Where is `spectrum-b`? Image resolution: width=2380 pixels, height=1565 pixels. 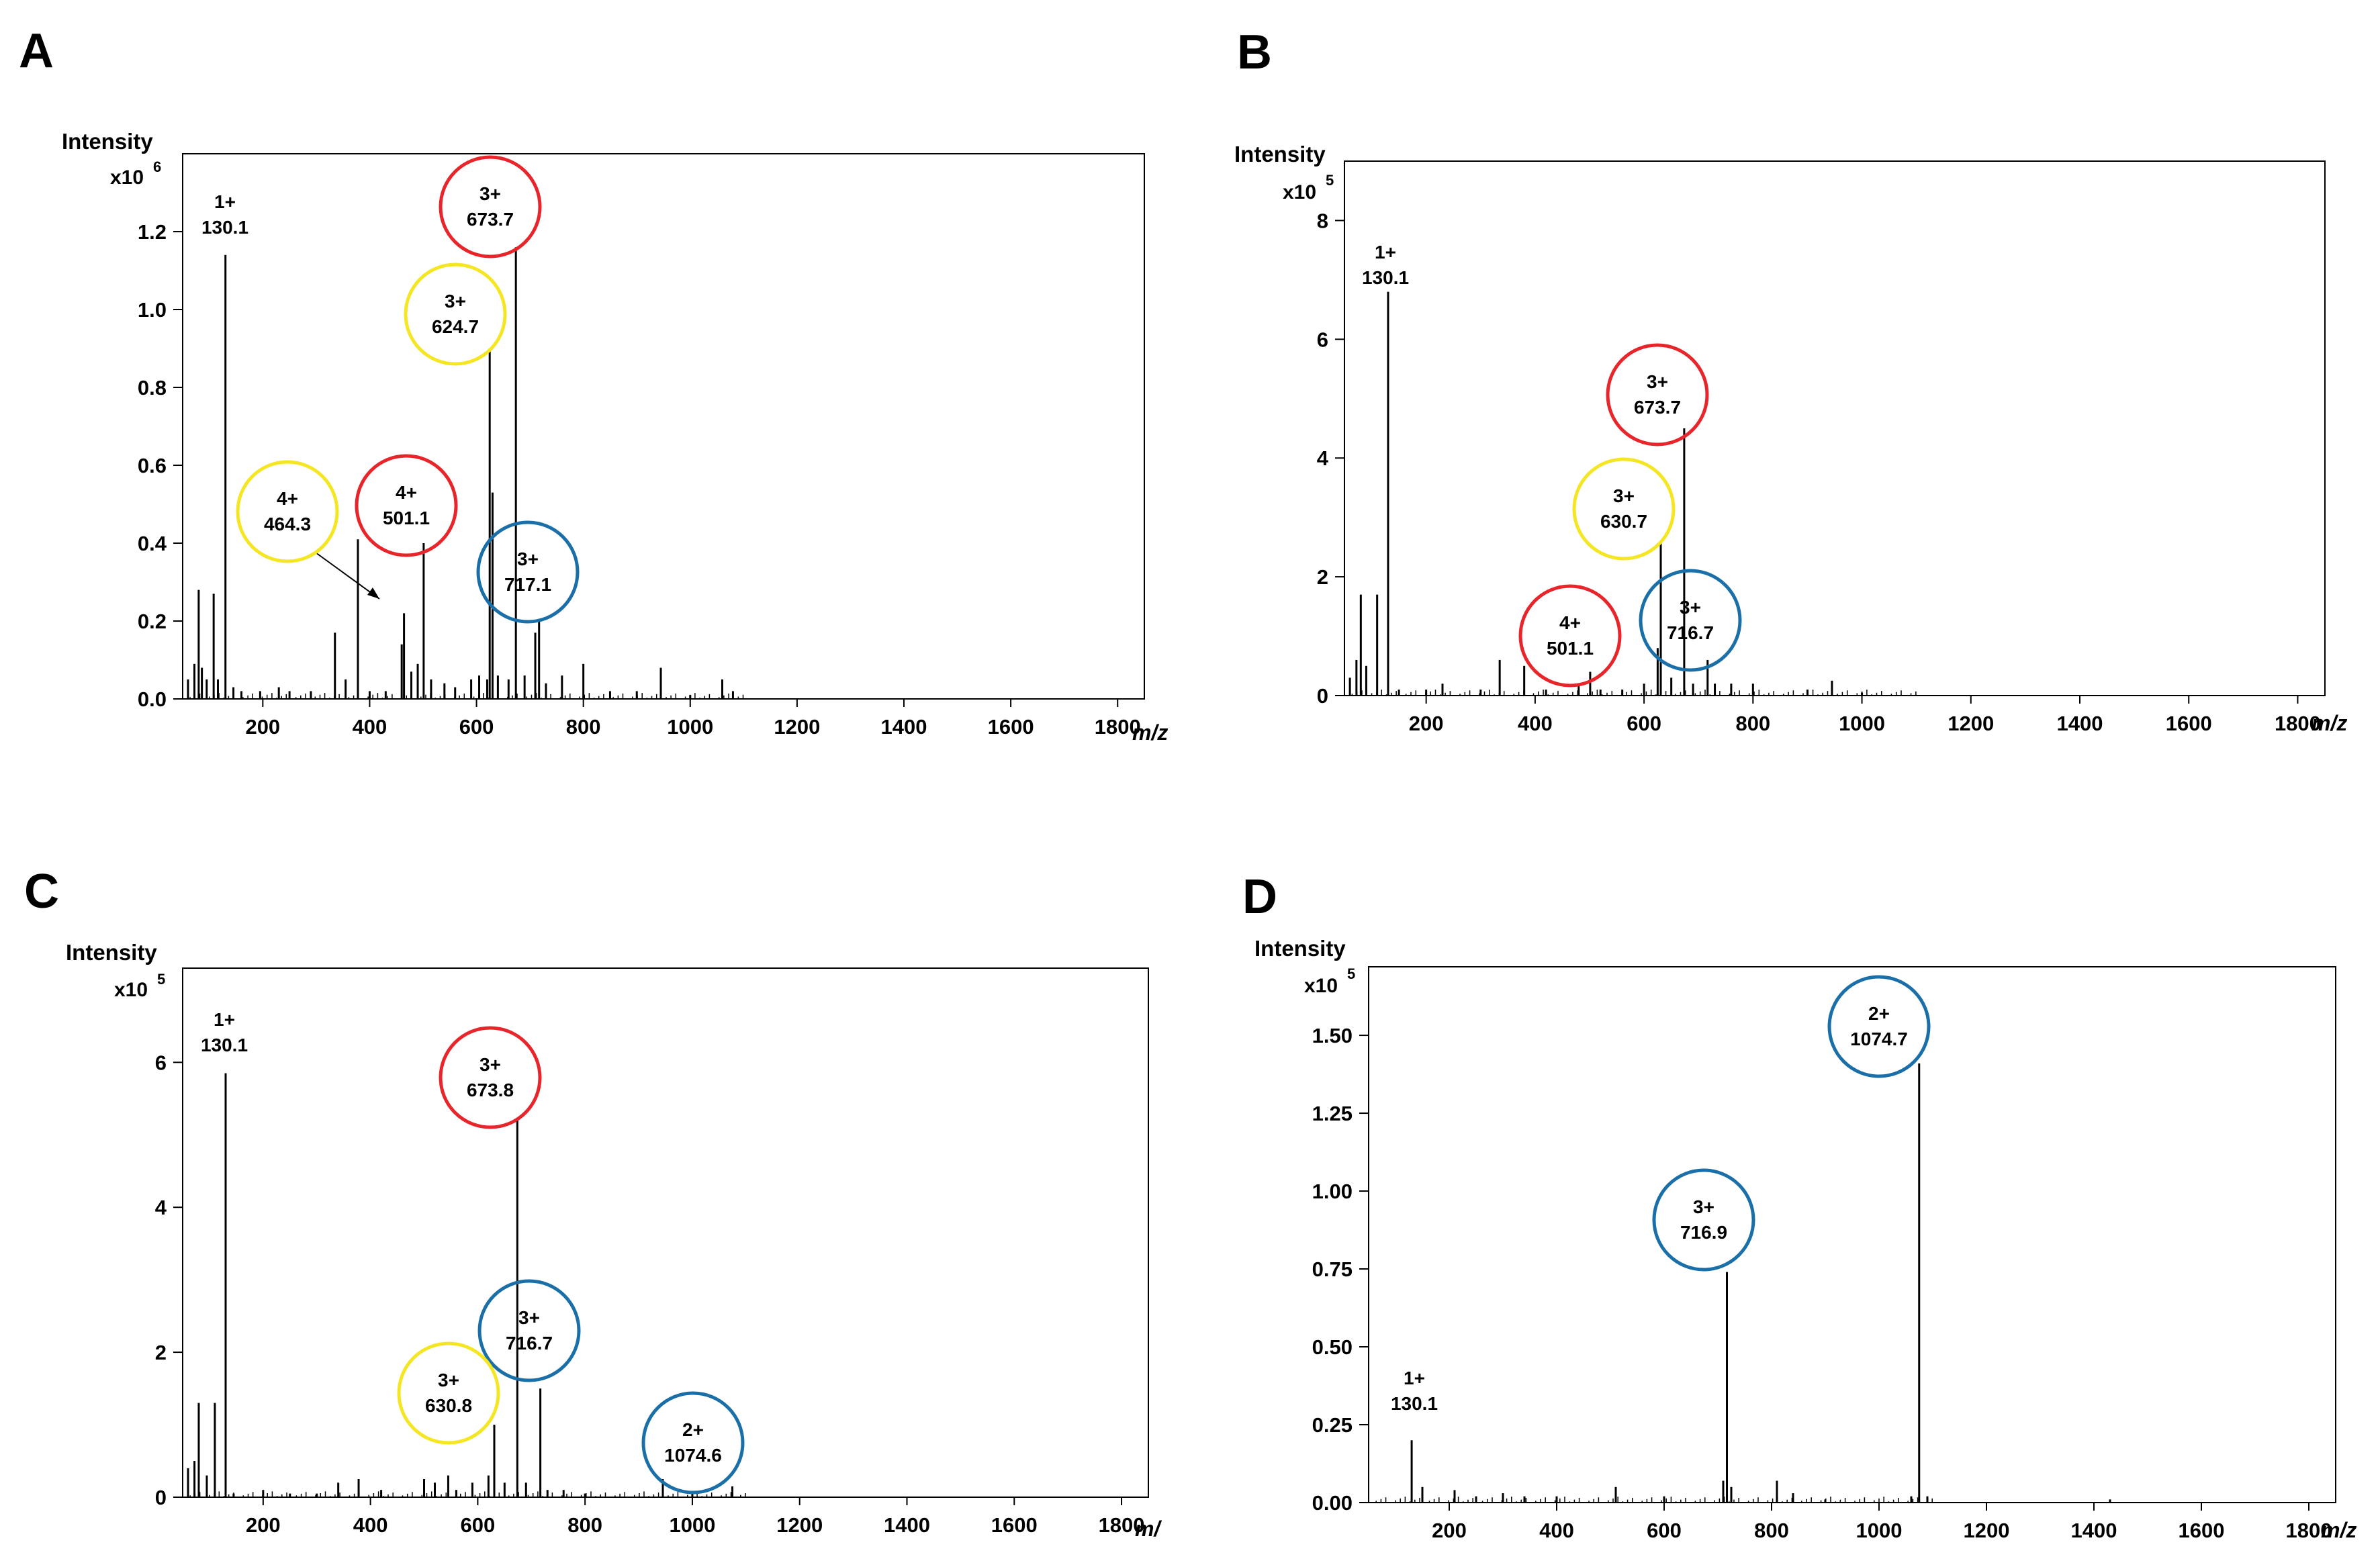
spectrum-b is located at coordinates (1633, 493).